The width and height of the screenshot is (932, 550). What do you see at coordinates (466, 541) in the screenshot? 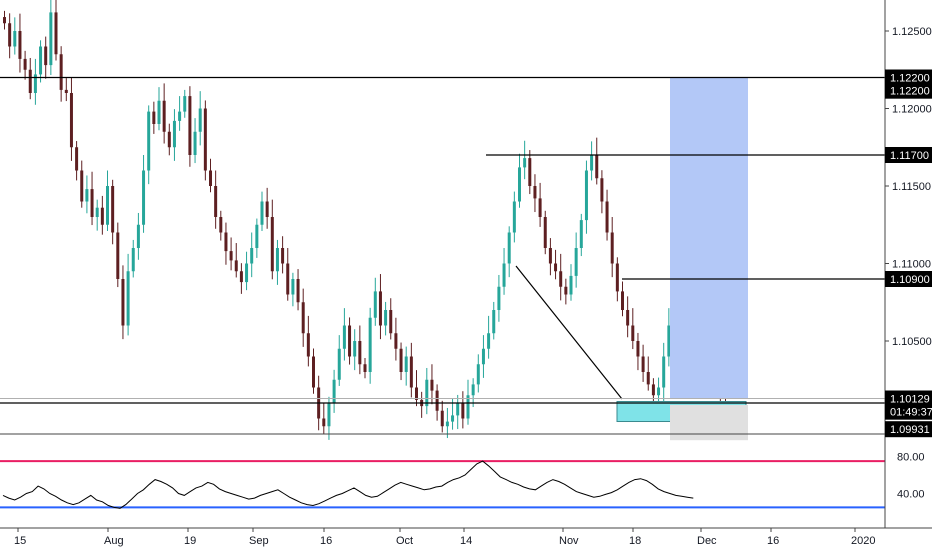
I see `time-tick-label: 14` at bounding box center [466, 541].